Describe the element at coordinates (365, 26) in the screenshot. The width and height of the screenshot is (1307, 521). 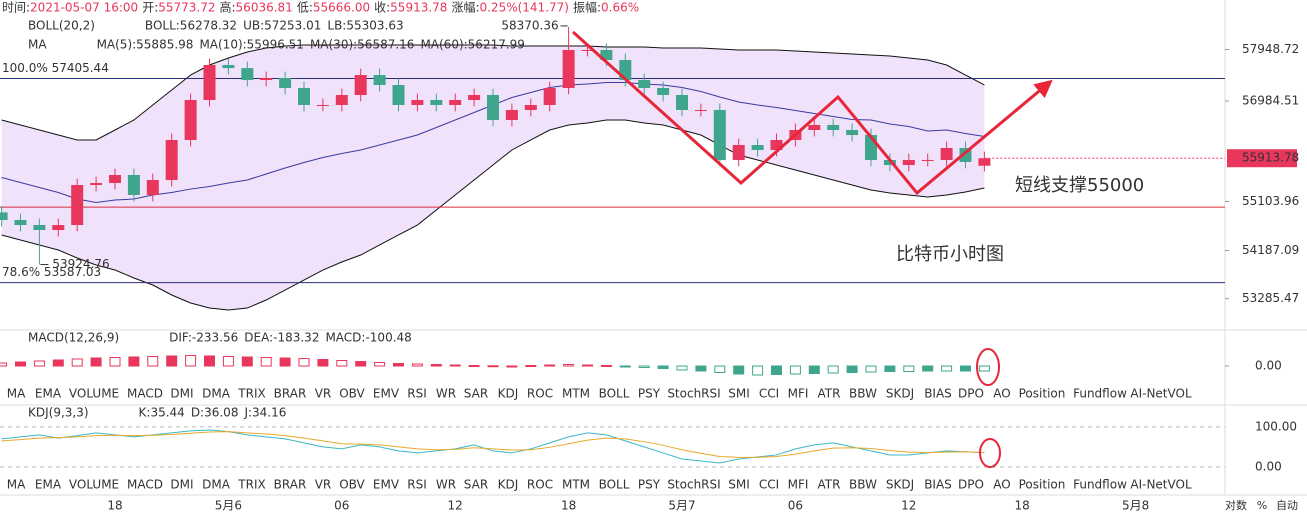
I see `indicator-value: LB:55303.63` at that location.